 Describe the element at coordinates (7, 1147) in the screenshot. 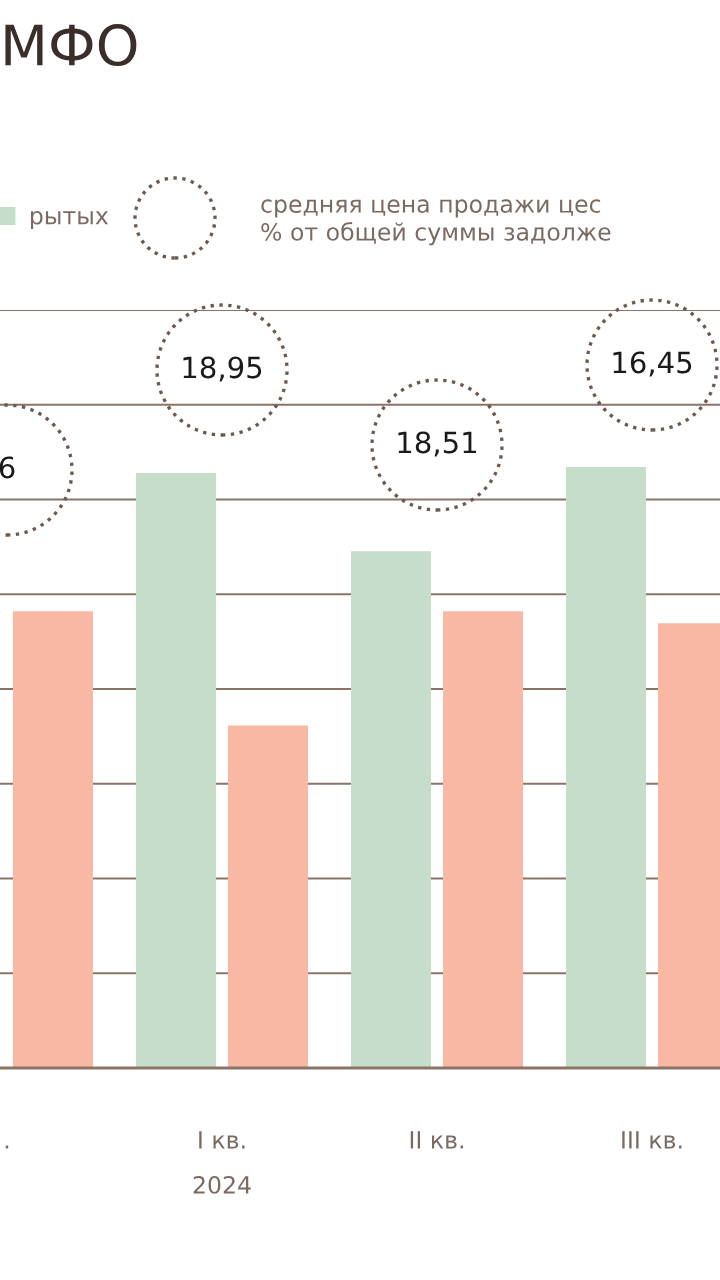

I see `x-tick-label: .` at that location.